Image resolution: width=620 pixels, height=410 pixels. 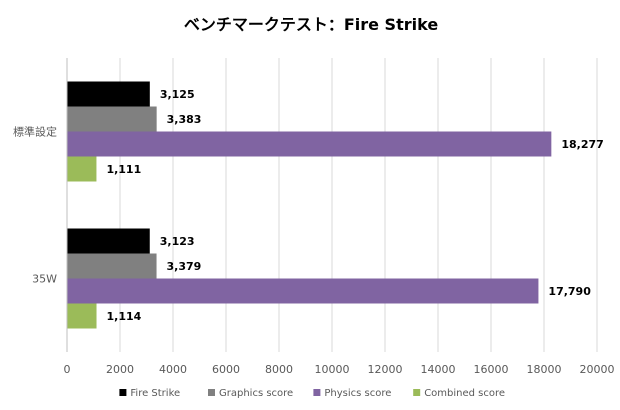 I want to click on legend-label: Graphics score, so click(x=256, y=393).